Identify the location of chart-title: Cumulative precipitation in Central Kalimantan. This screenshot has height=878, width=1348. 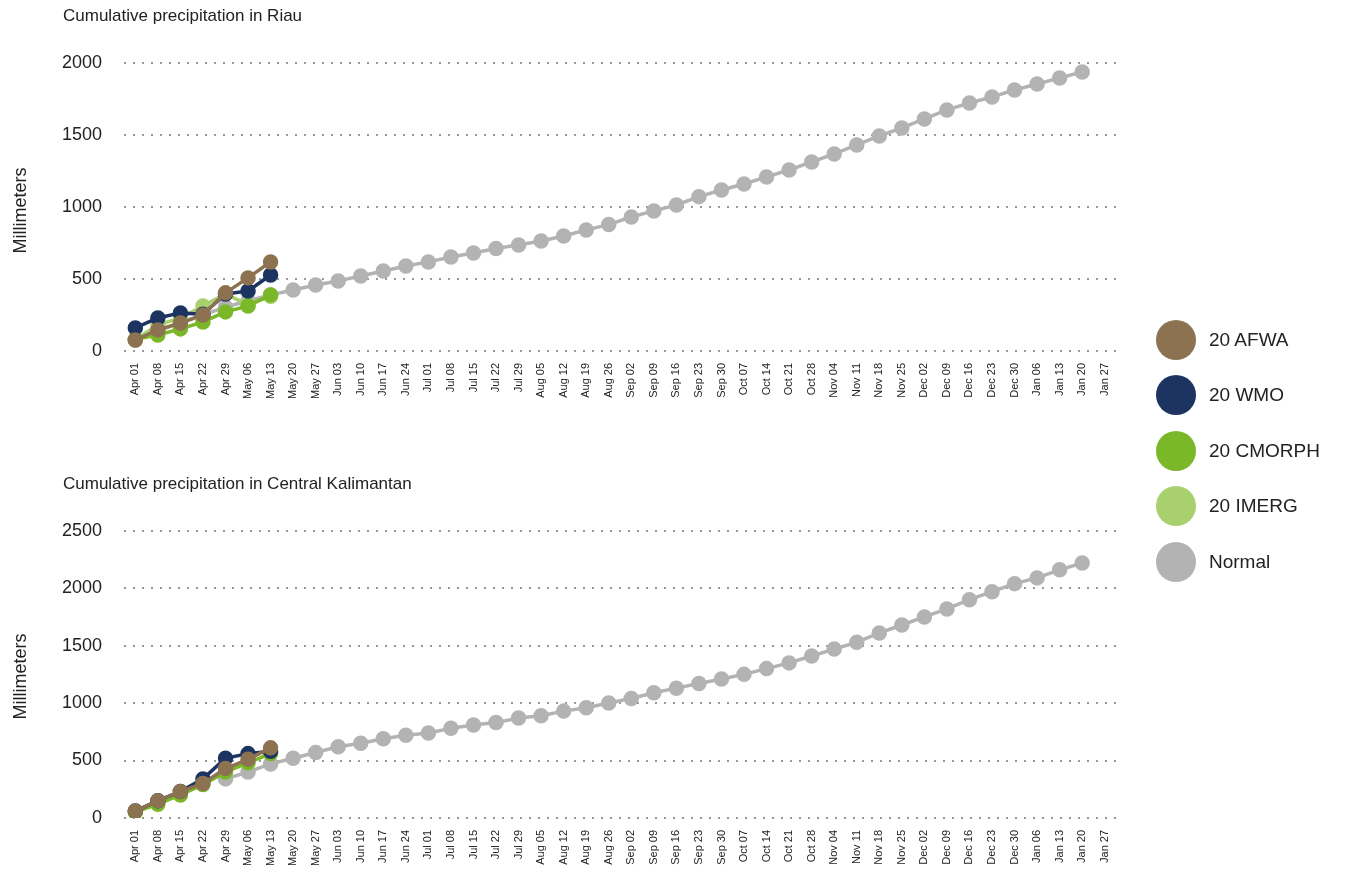
(237, 484).